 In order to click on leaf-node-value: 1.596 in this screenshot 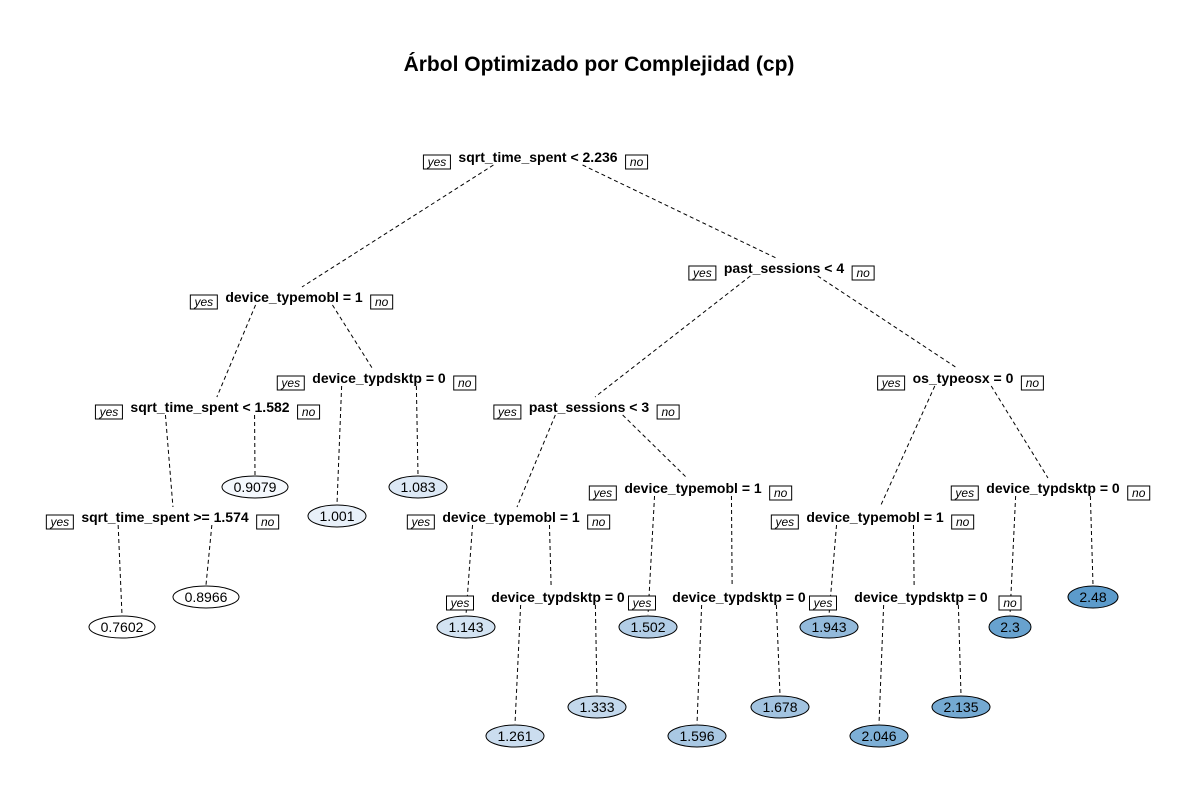, I will do `click(696, 736)`.